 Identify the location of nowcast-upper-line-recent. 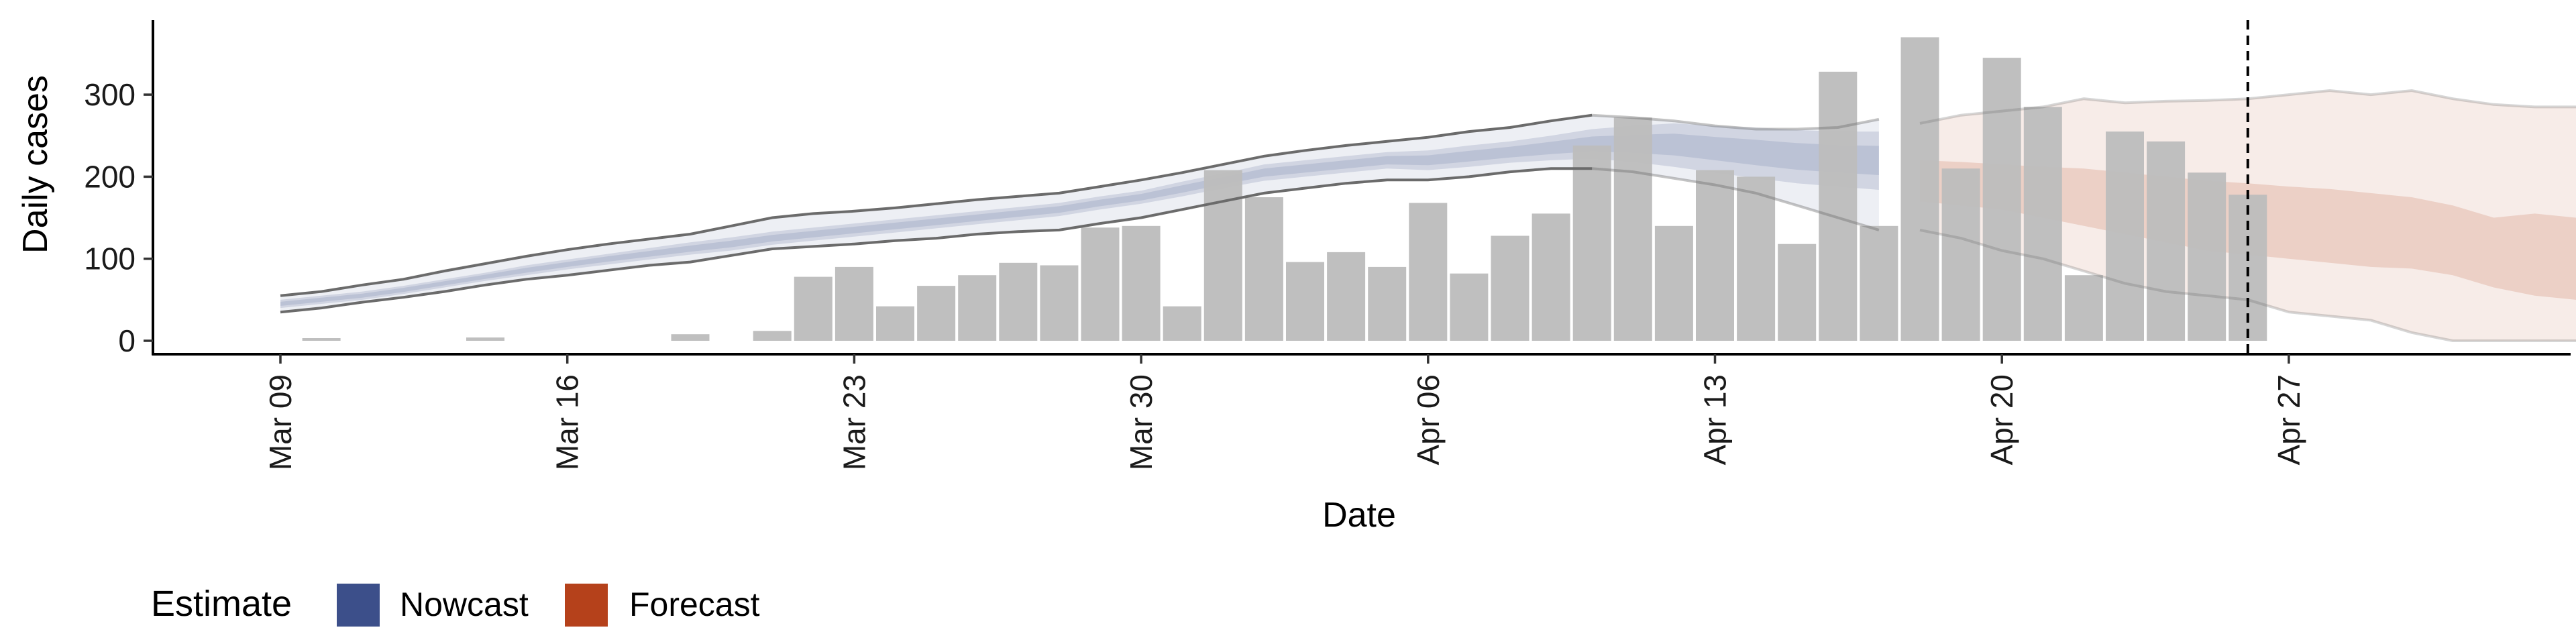
(1736, 122).